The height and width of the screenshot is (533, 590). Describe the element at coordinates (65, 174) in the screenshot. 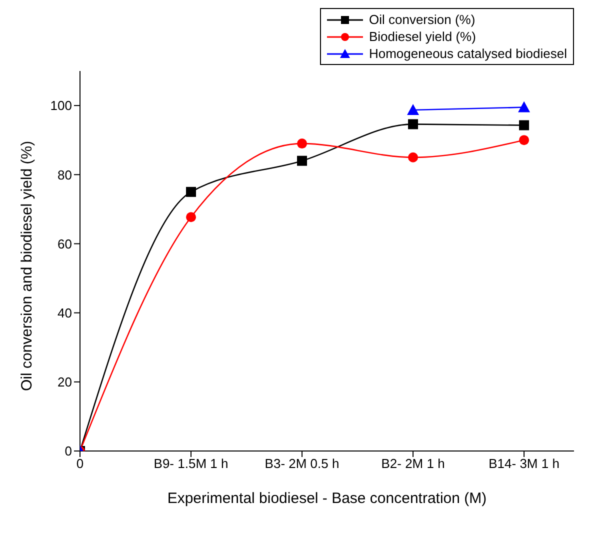

I see `y-tick-label: 80` at that location.